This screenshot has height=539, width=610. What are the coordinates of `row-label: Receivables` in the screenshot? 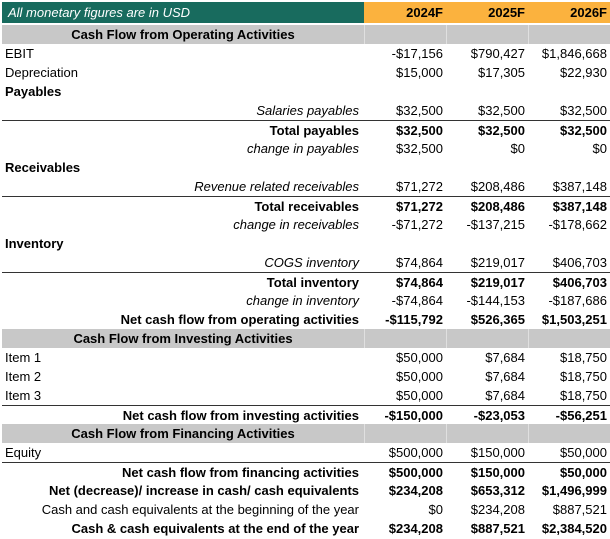 It's located at (43, 167).